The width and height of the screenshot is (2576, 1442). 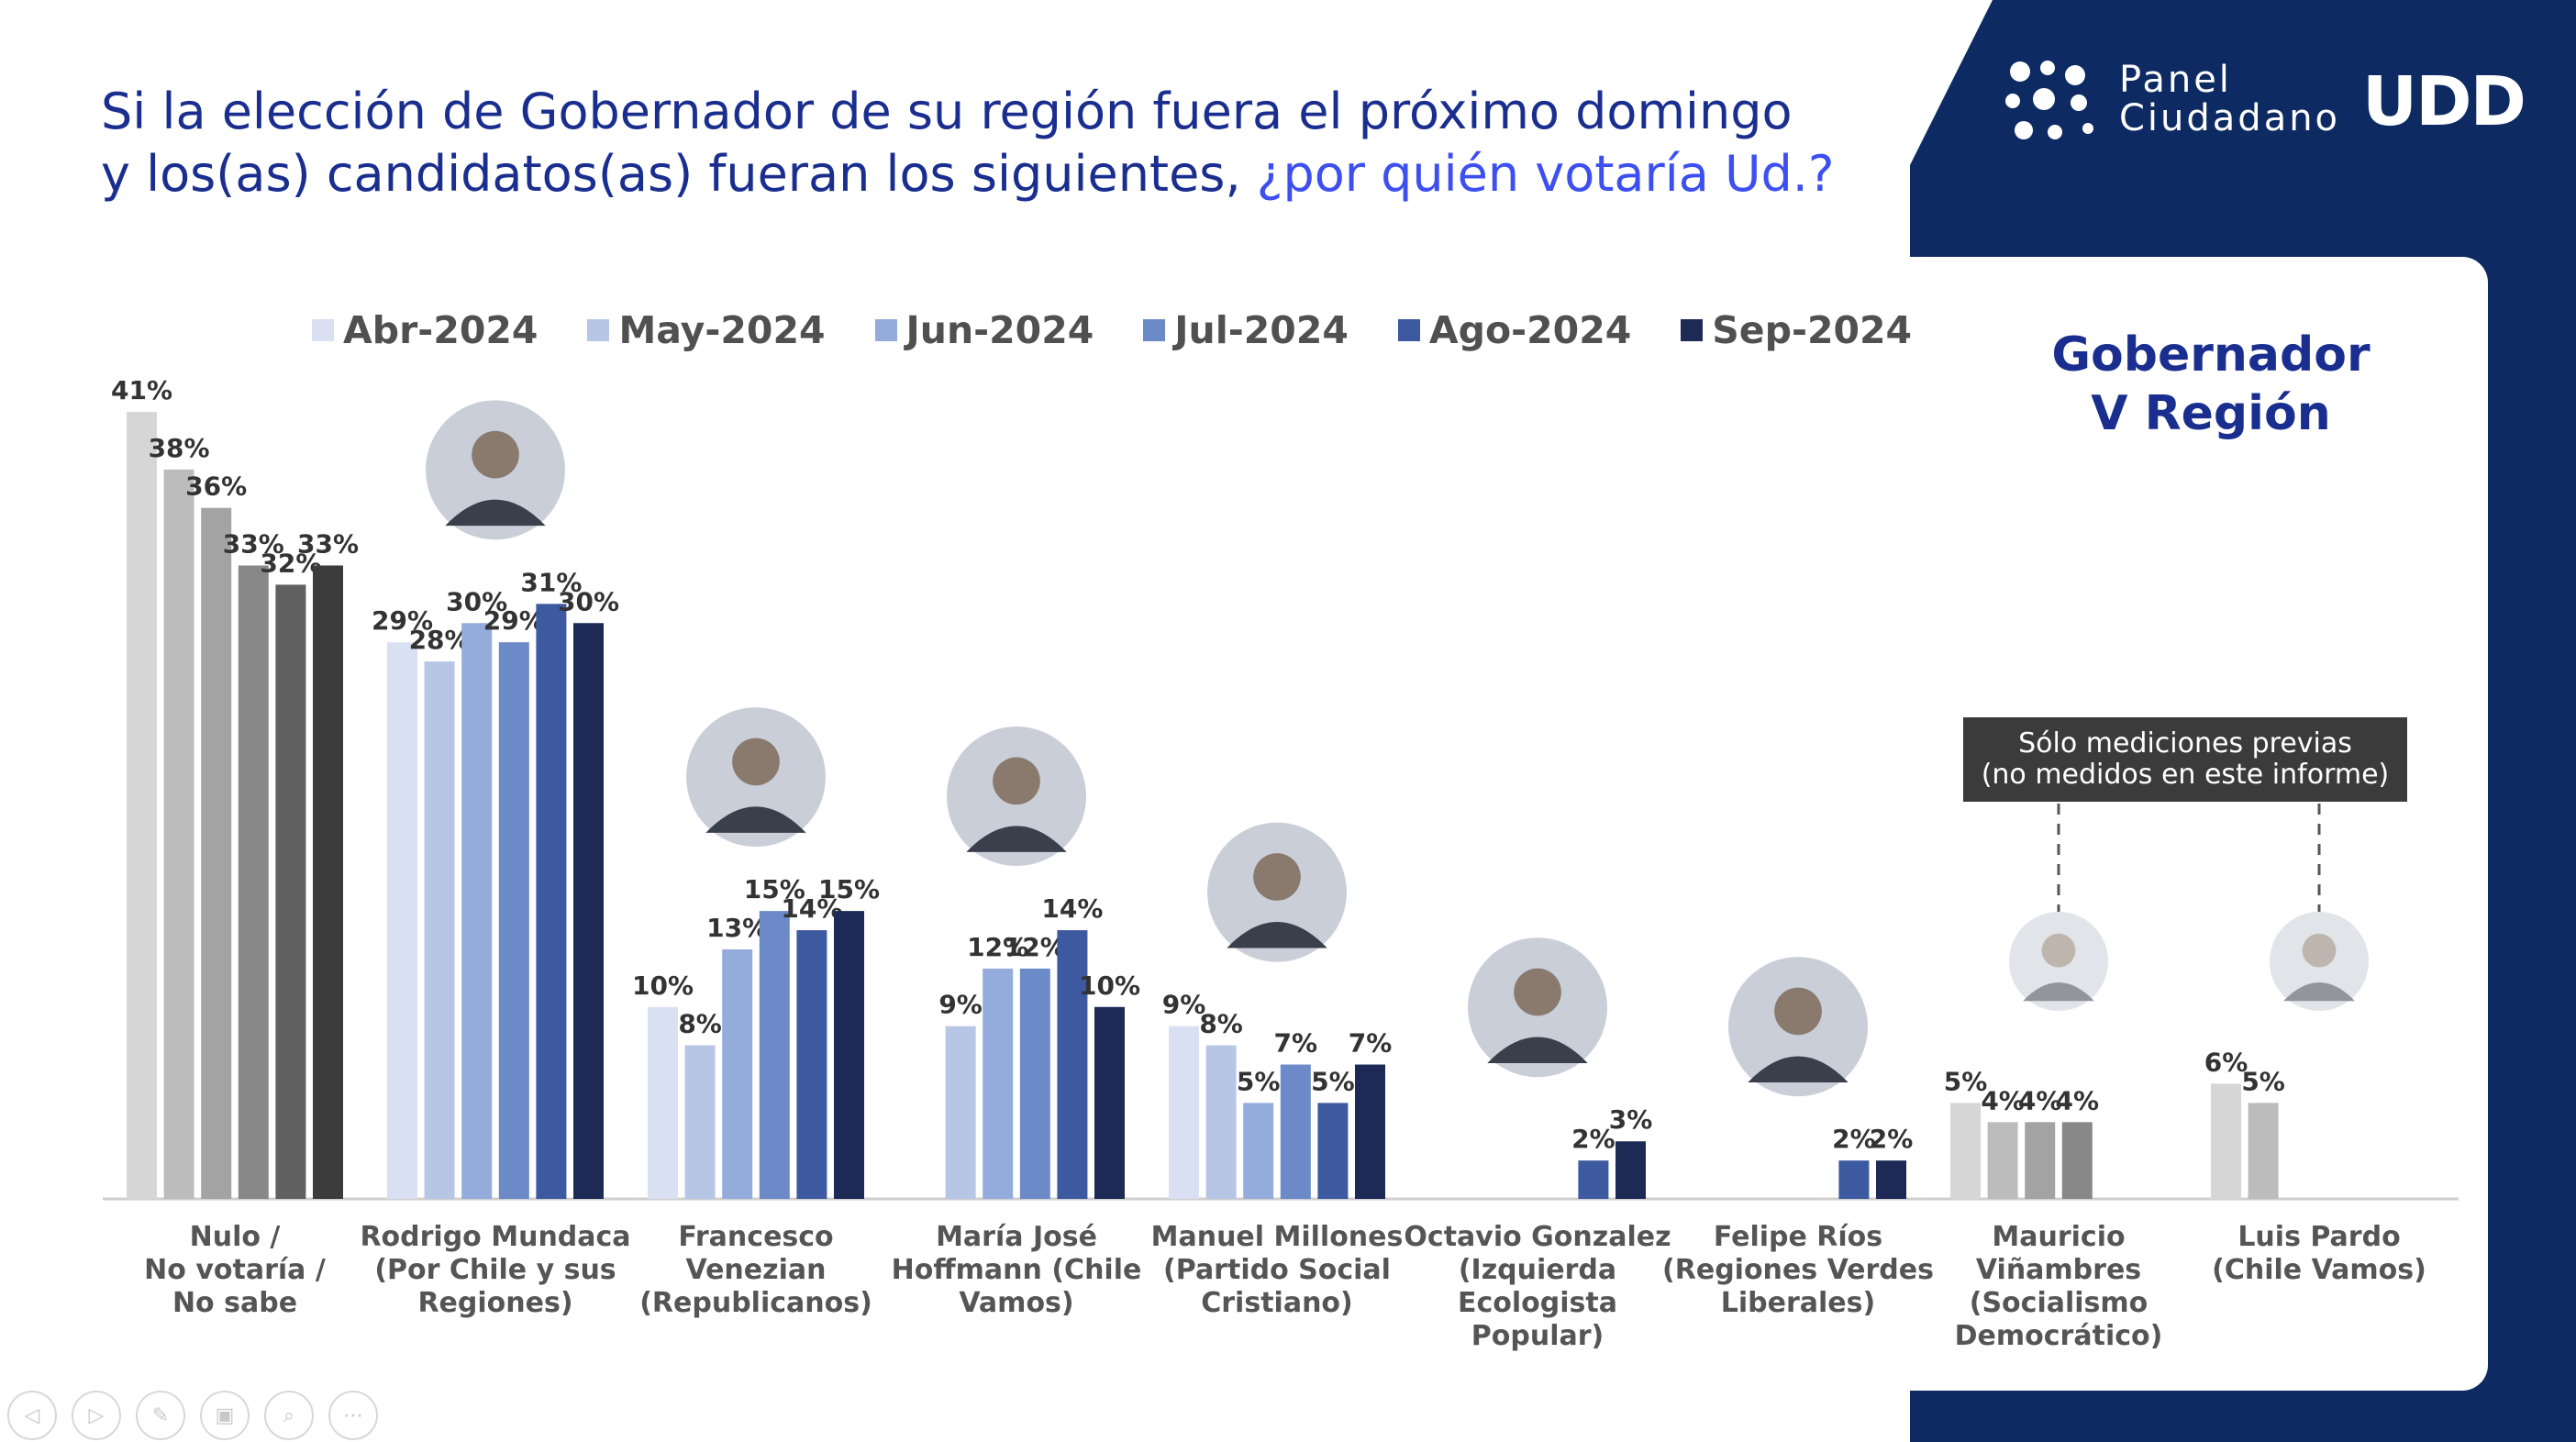 What do you see at coordinates (2211, 384) in the screenshot?
I see `region-heading: Gobernador V Región` at bounding box center [2211, 384].